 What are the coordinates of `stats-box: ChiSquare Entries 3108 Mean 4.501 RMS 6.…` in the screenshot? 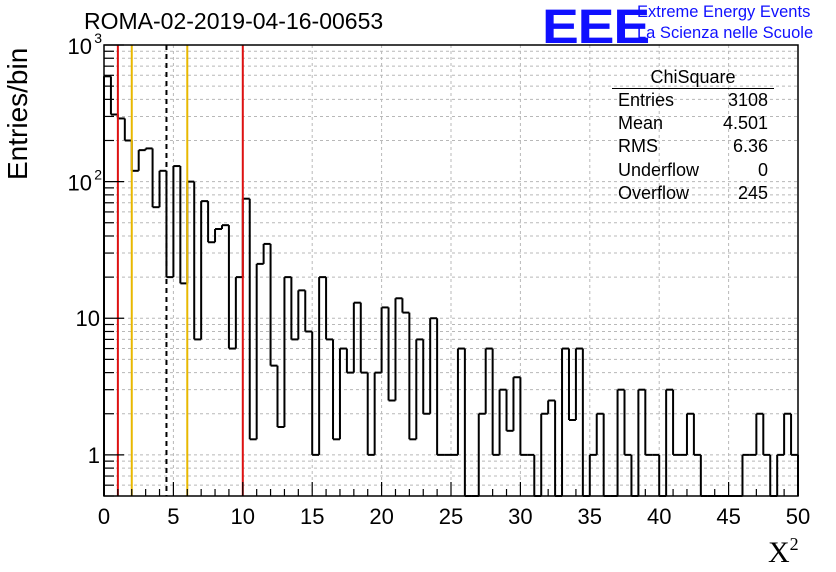 It's located at (694, 135).